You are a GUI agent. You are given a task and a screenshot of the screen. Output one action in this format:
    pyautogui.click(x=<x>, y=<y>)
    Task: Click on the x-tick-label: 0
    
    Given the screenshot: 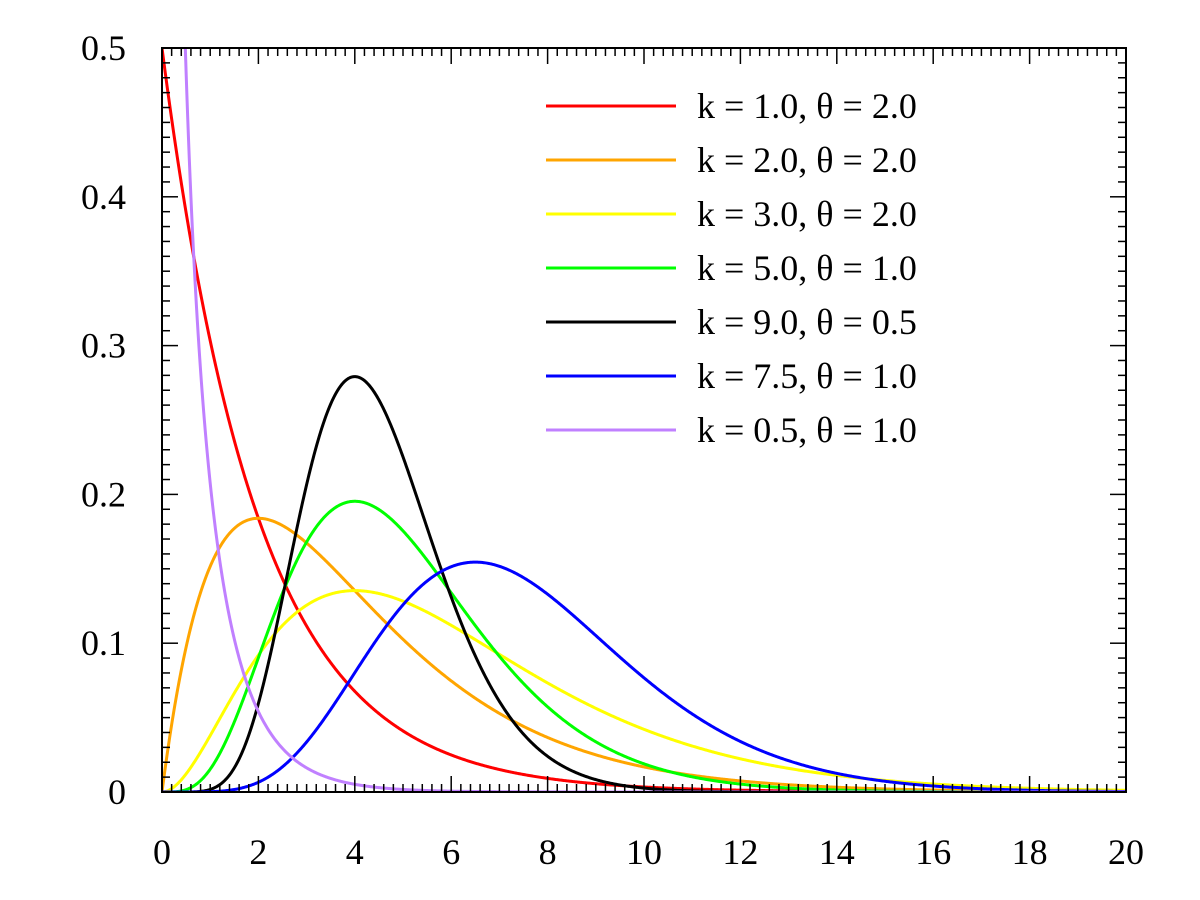 What is the action you would take?
    pyautogui.click(x=162, y=852)
    